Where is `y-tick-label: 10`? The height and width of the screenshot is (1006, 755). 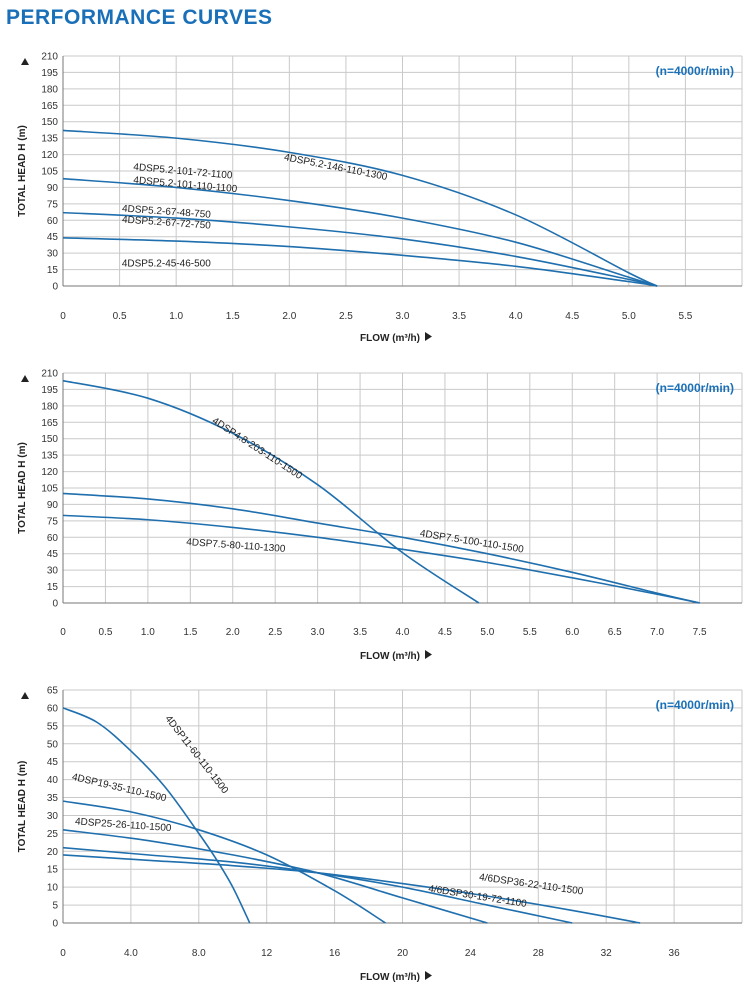 y-tick-label: 10 is located at coordinates (53, 888).